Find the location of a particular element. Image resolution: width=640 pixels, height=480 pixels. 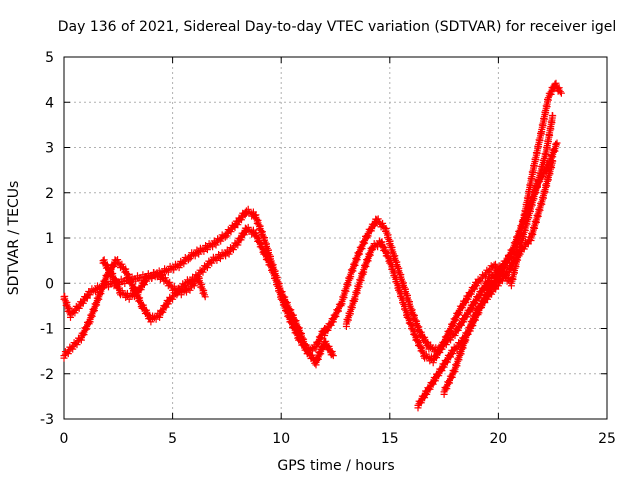

series-arc-c is located at coordinates (154, 279).